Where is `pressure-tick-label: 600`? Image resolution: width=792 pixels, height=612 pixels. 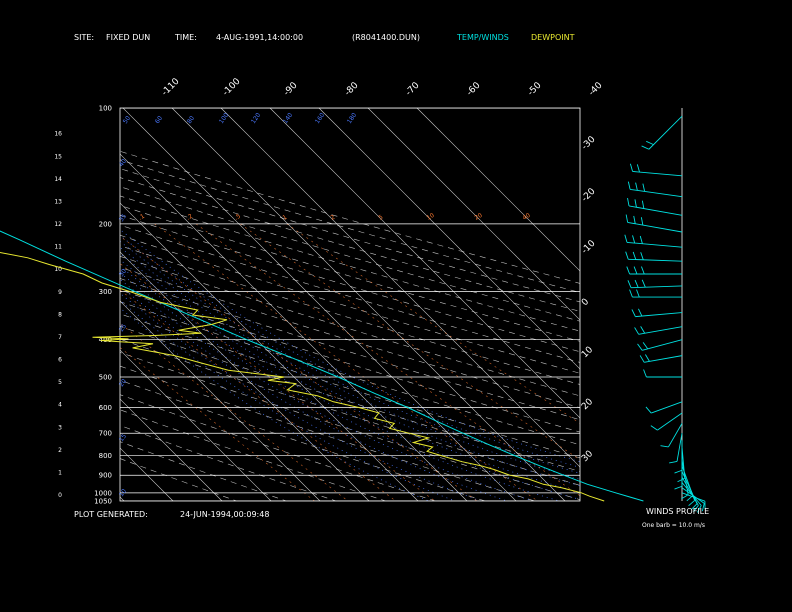
pressure-tick-label: 600 is located at coordinates (105, 408).